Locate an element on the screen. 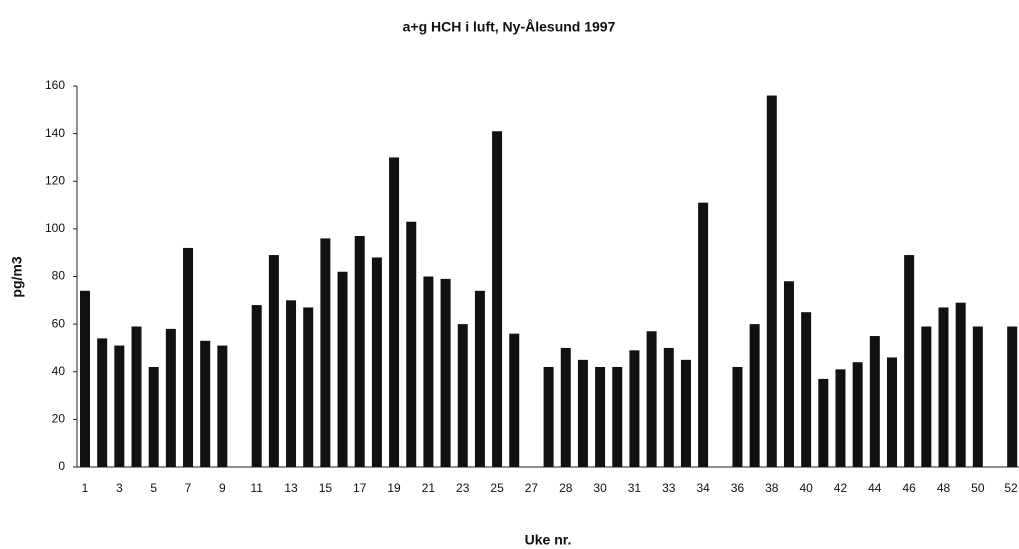 The height and width of the screenshot is (549, 1019). x-tick-label: 5 is located at coordinates (153, 488).